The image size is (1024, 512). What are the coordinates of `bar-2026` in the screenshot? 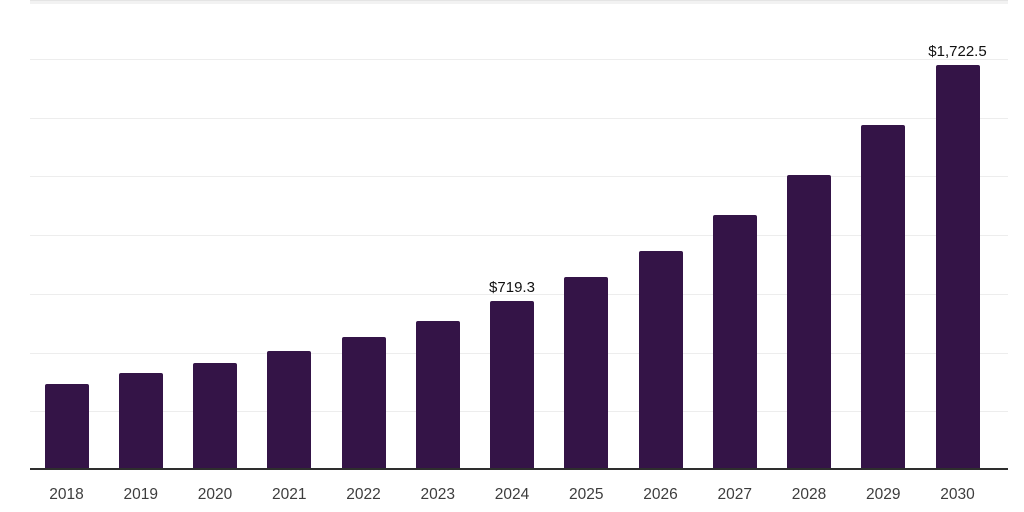 It's located at (660, 360).